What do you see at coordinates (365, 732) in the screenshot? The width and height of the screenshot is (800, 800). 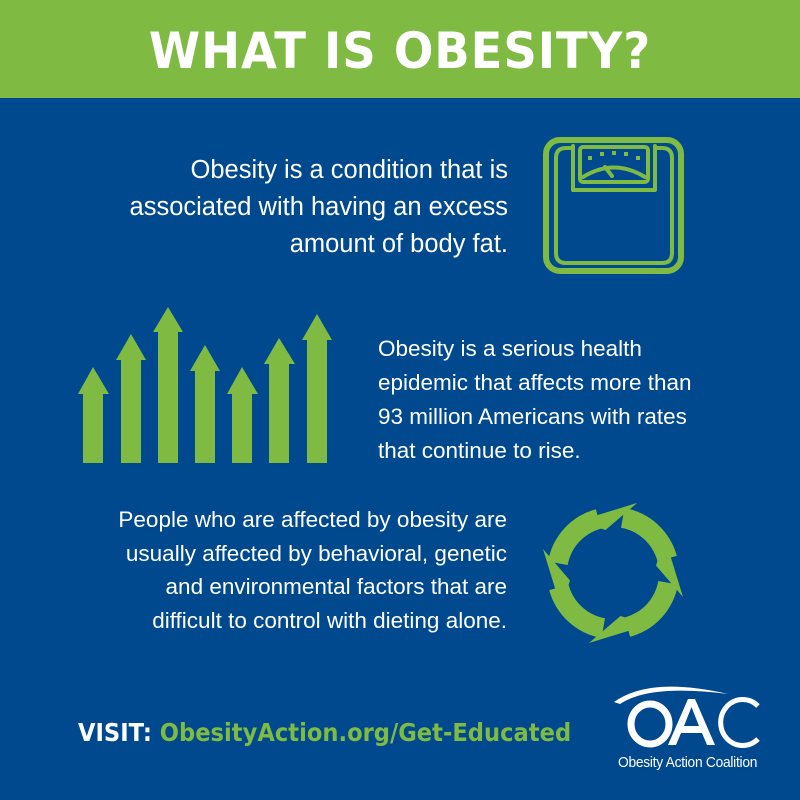 I see `website-link: ObesityAction.org/Get-Educated` at bounding box center [365, 732].